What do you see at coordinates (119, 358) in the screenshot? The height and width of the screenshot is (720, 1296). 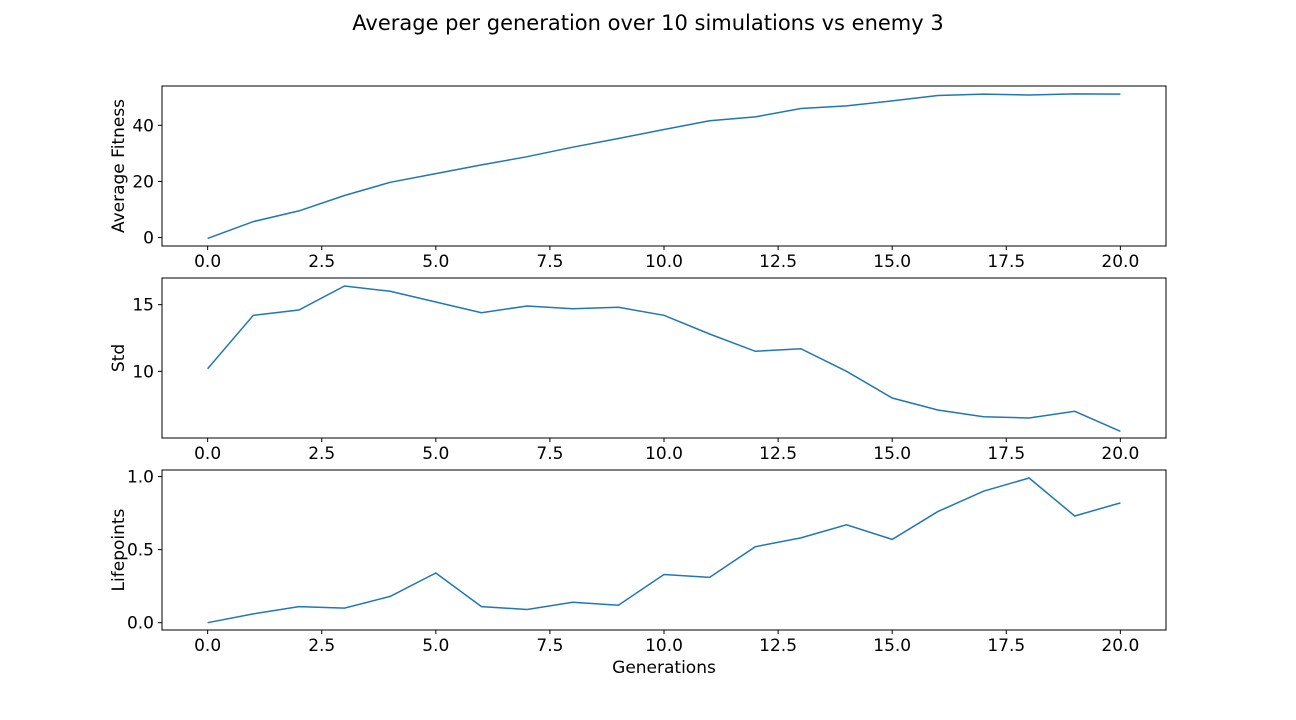 I see `std-y-axis-label: Std` at bounding box center [119, 358].